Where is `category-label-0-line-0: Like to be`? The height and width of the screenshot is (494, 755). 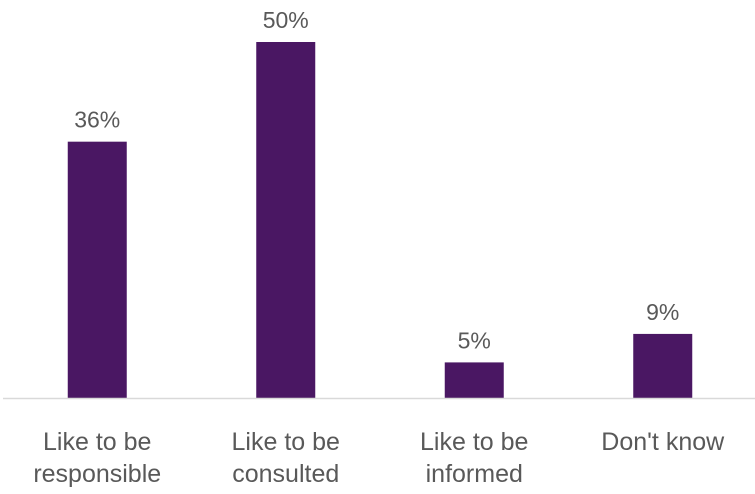 category-label-0-line-0: Like to be is located at coordinates (97, 442).